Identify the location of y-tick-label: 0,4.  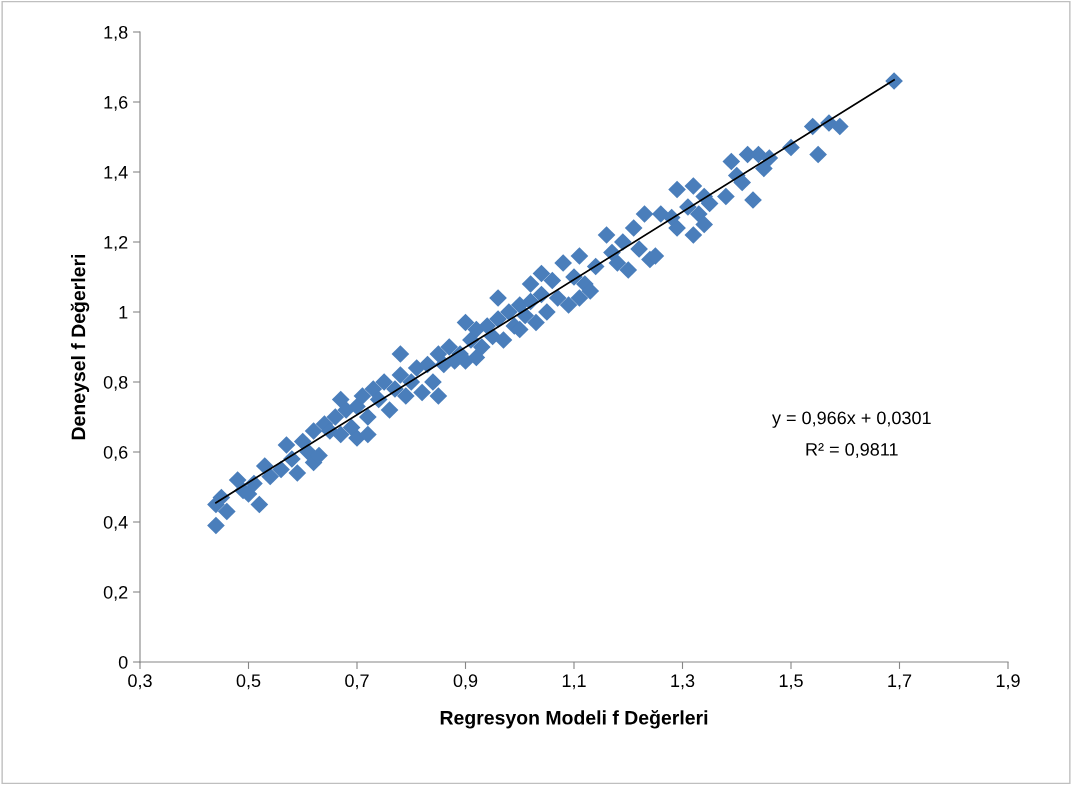
(115, 523).